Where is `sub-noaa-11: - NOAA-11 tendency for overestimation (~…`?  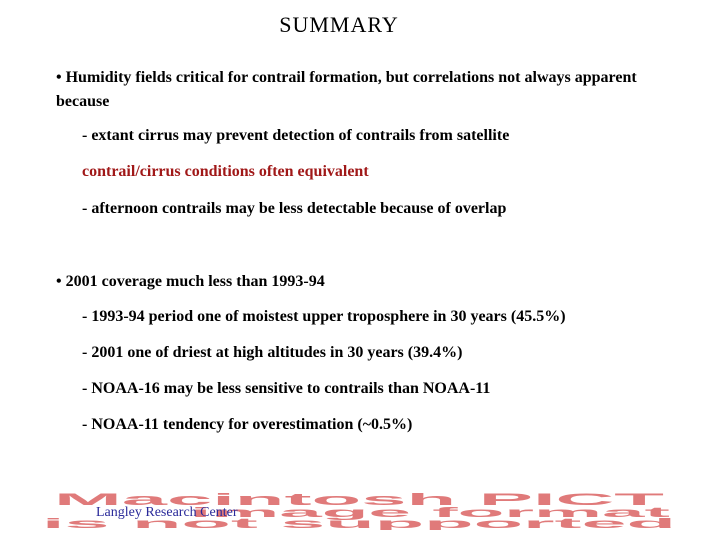 sub-noaa-11: - NOAA-11 tendency for overestimation (~… is located at coordinates (247, 424).